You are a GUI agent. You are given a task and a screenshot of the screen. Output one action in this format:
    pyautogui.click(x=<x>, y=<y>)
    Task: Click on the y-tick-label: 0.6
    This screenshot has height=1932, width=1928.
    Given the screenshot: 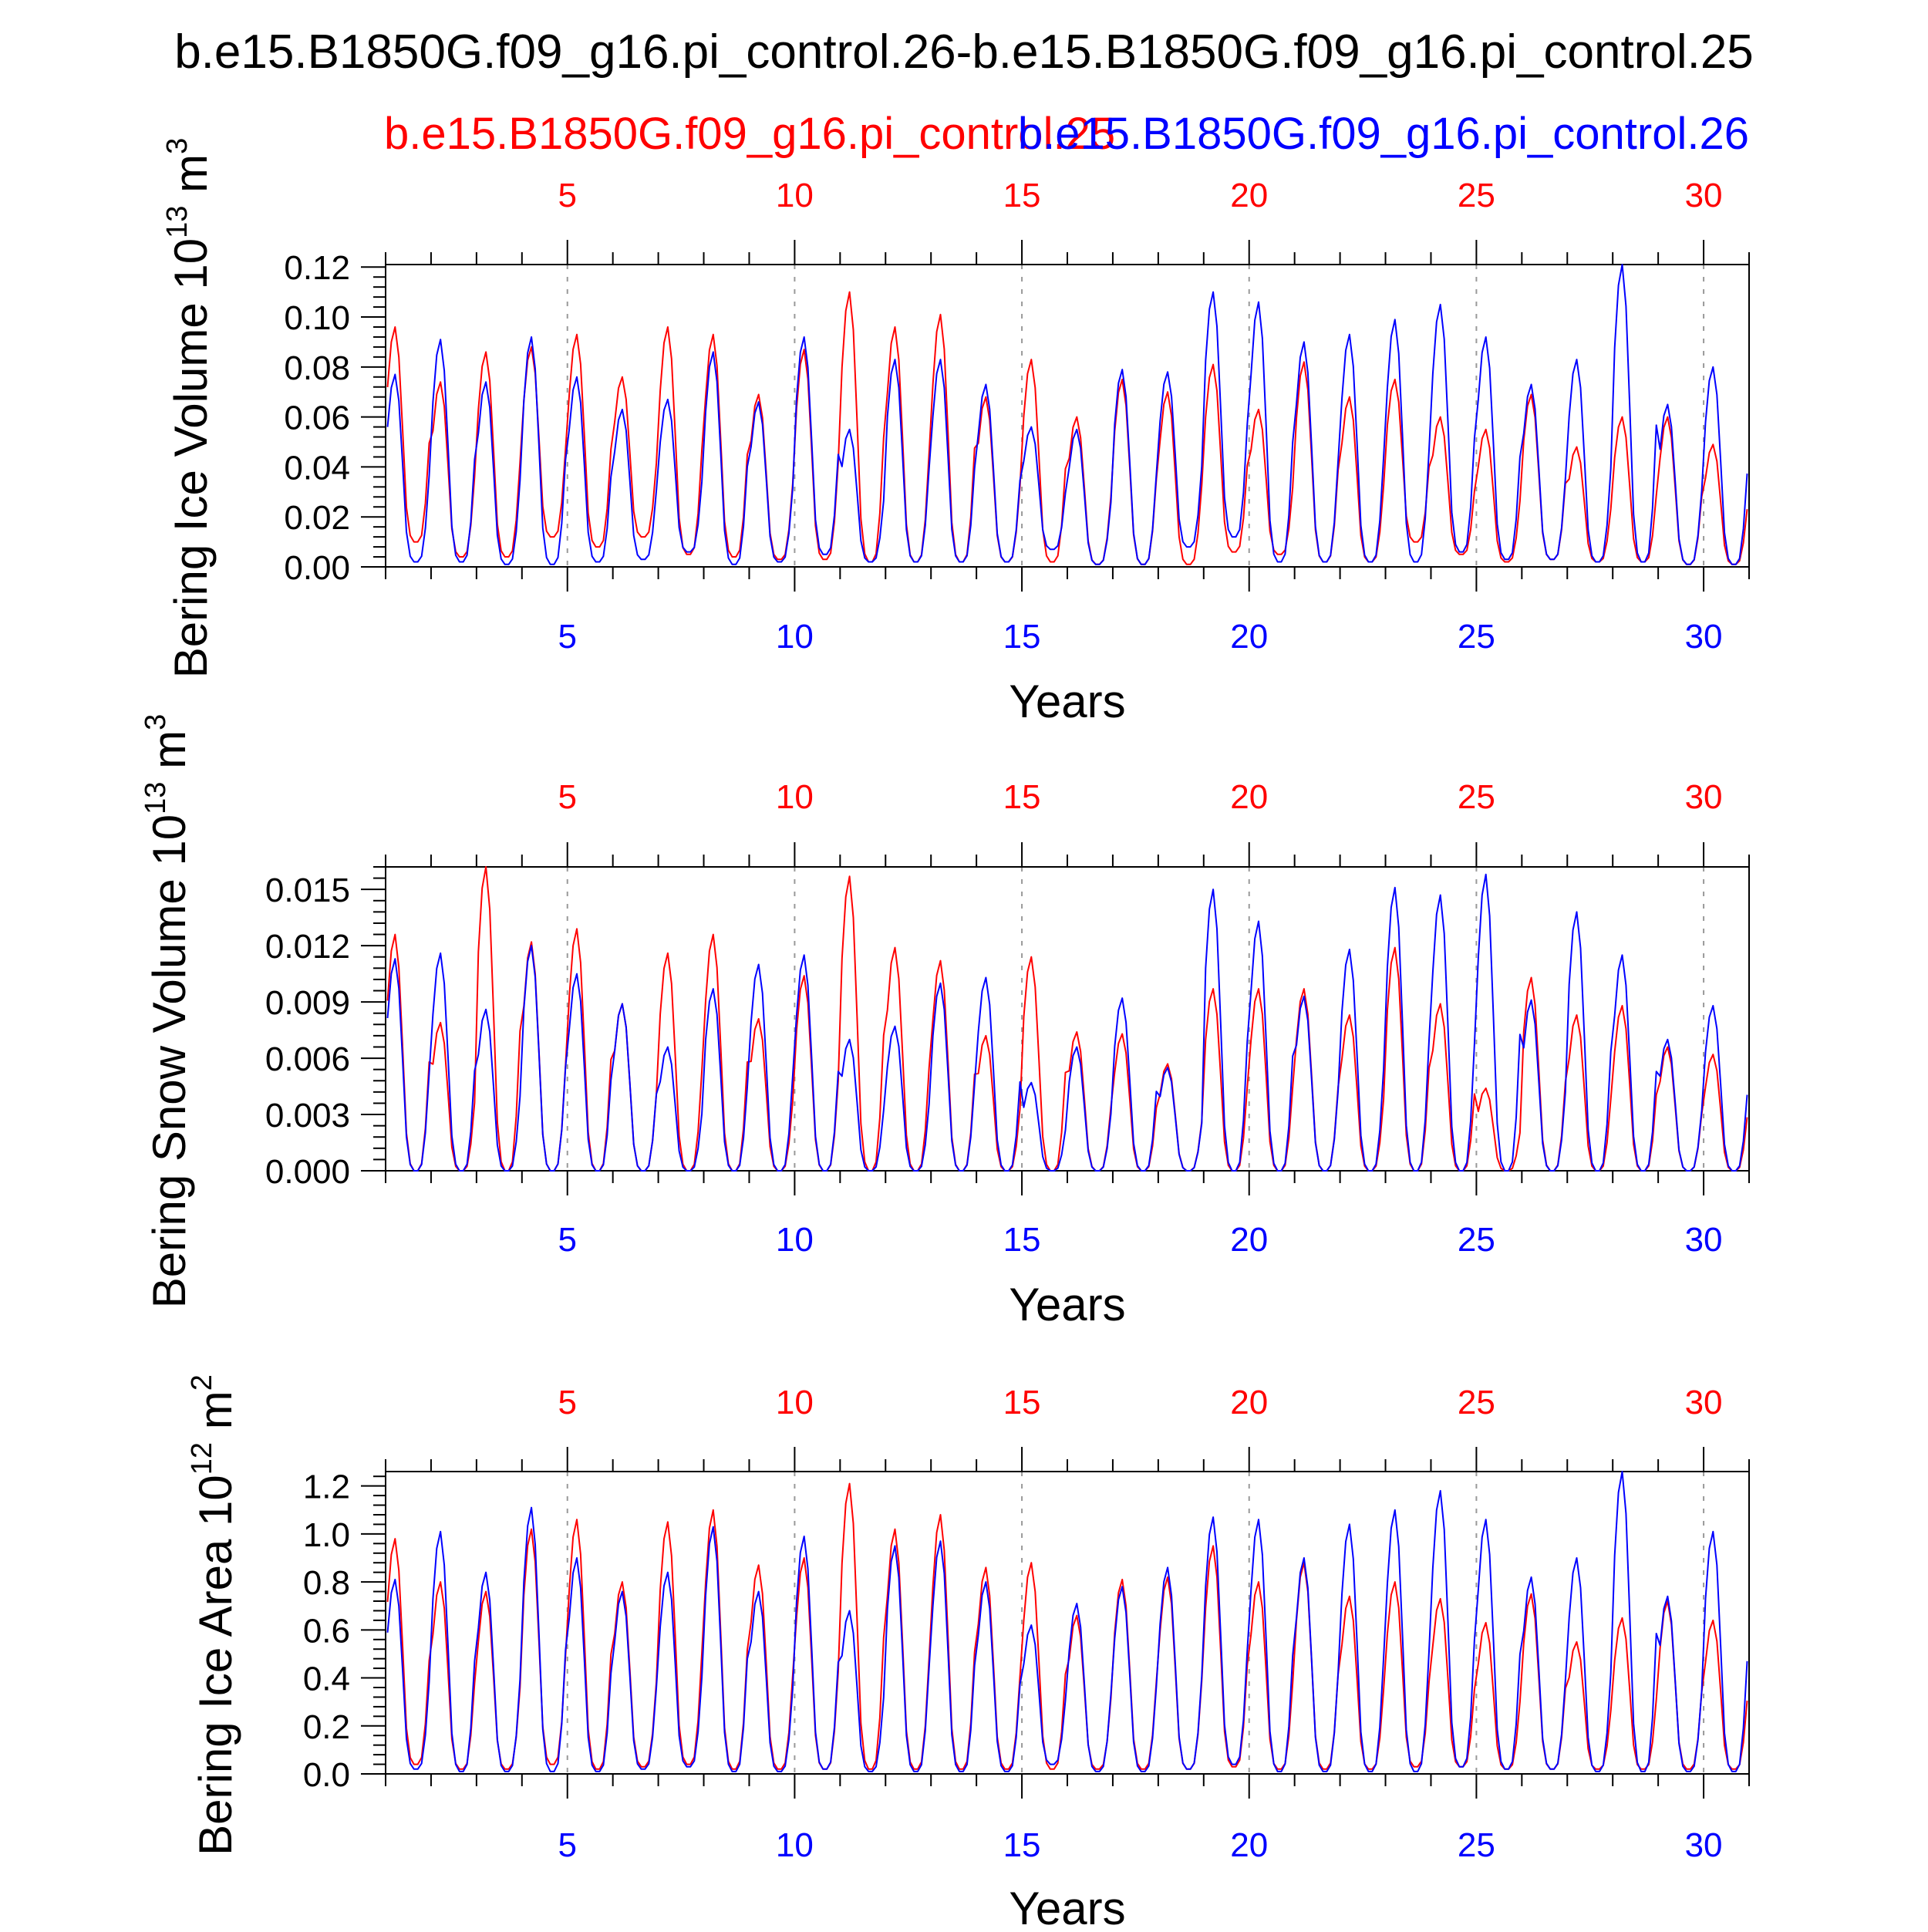 What is the action you would take?
    pyautogui.click(x=327, y=1631)
    